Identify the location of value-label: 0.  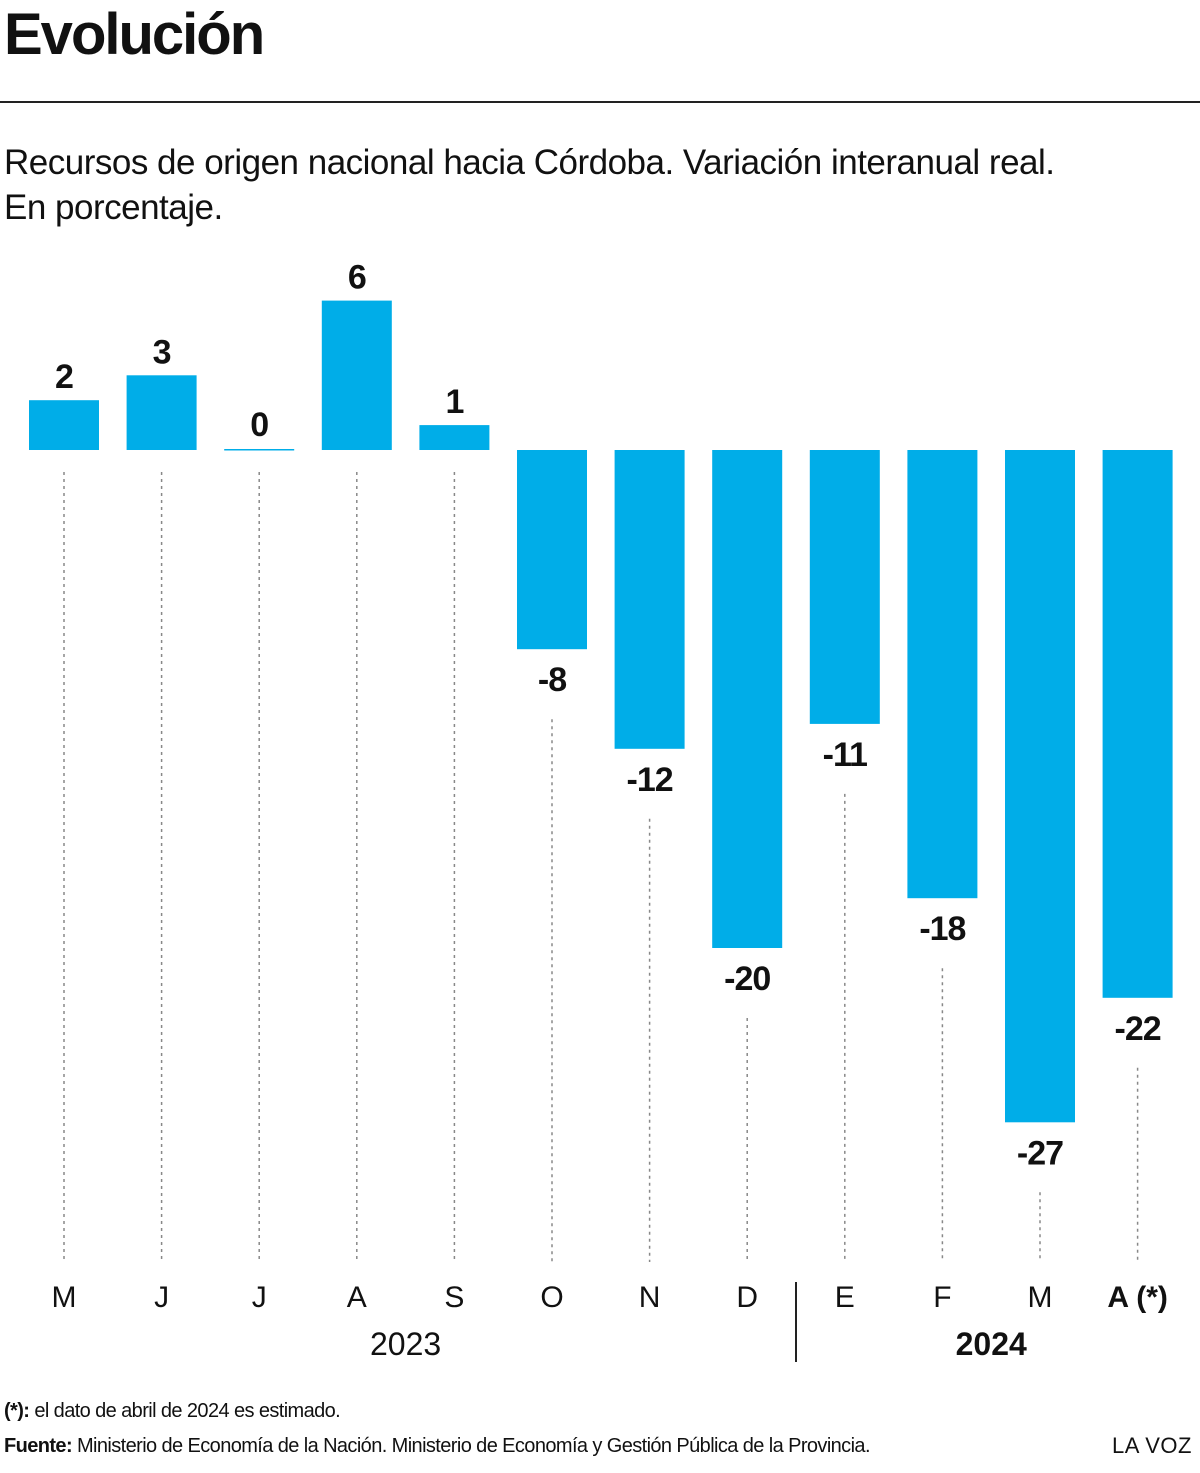
(259, 425).